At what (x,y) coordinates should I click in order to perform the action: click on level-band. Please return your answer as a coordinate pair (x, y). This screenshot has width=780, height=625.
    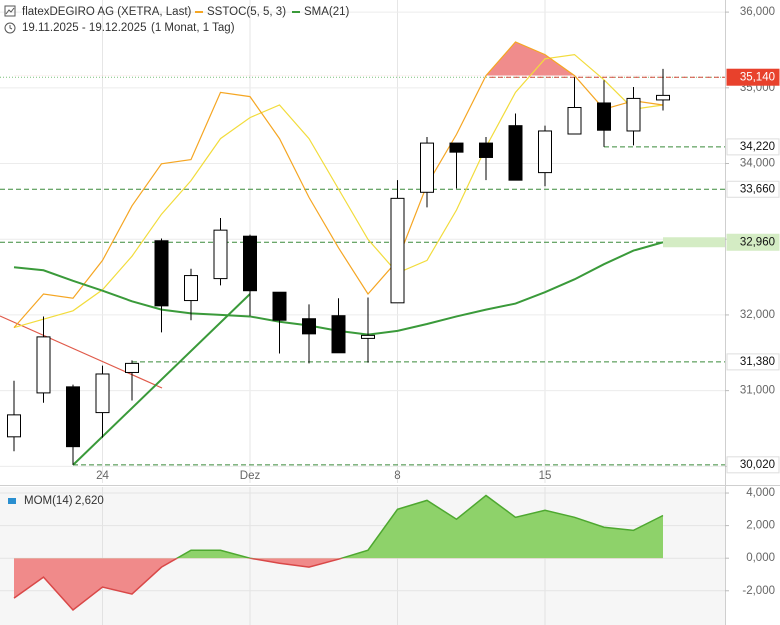
    Looking at the image, I should click on (694, 242).